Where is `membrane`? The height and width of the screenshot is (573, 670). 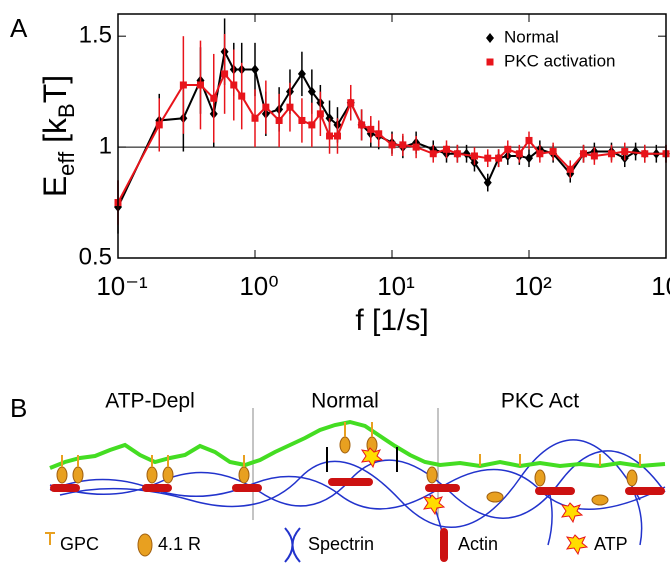 membrane is located at coordinates (357, 444).